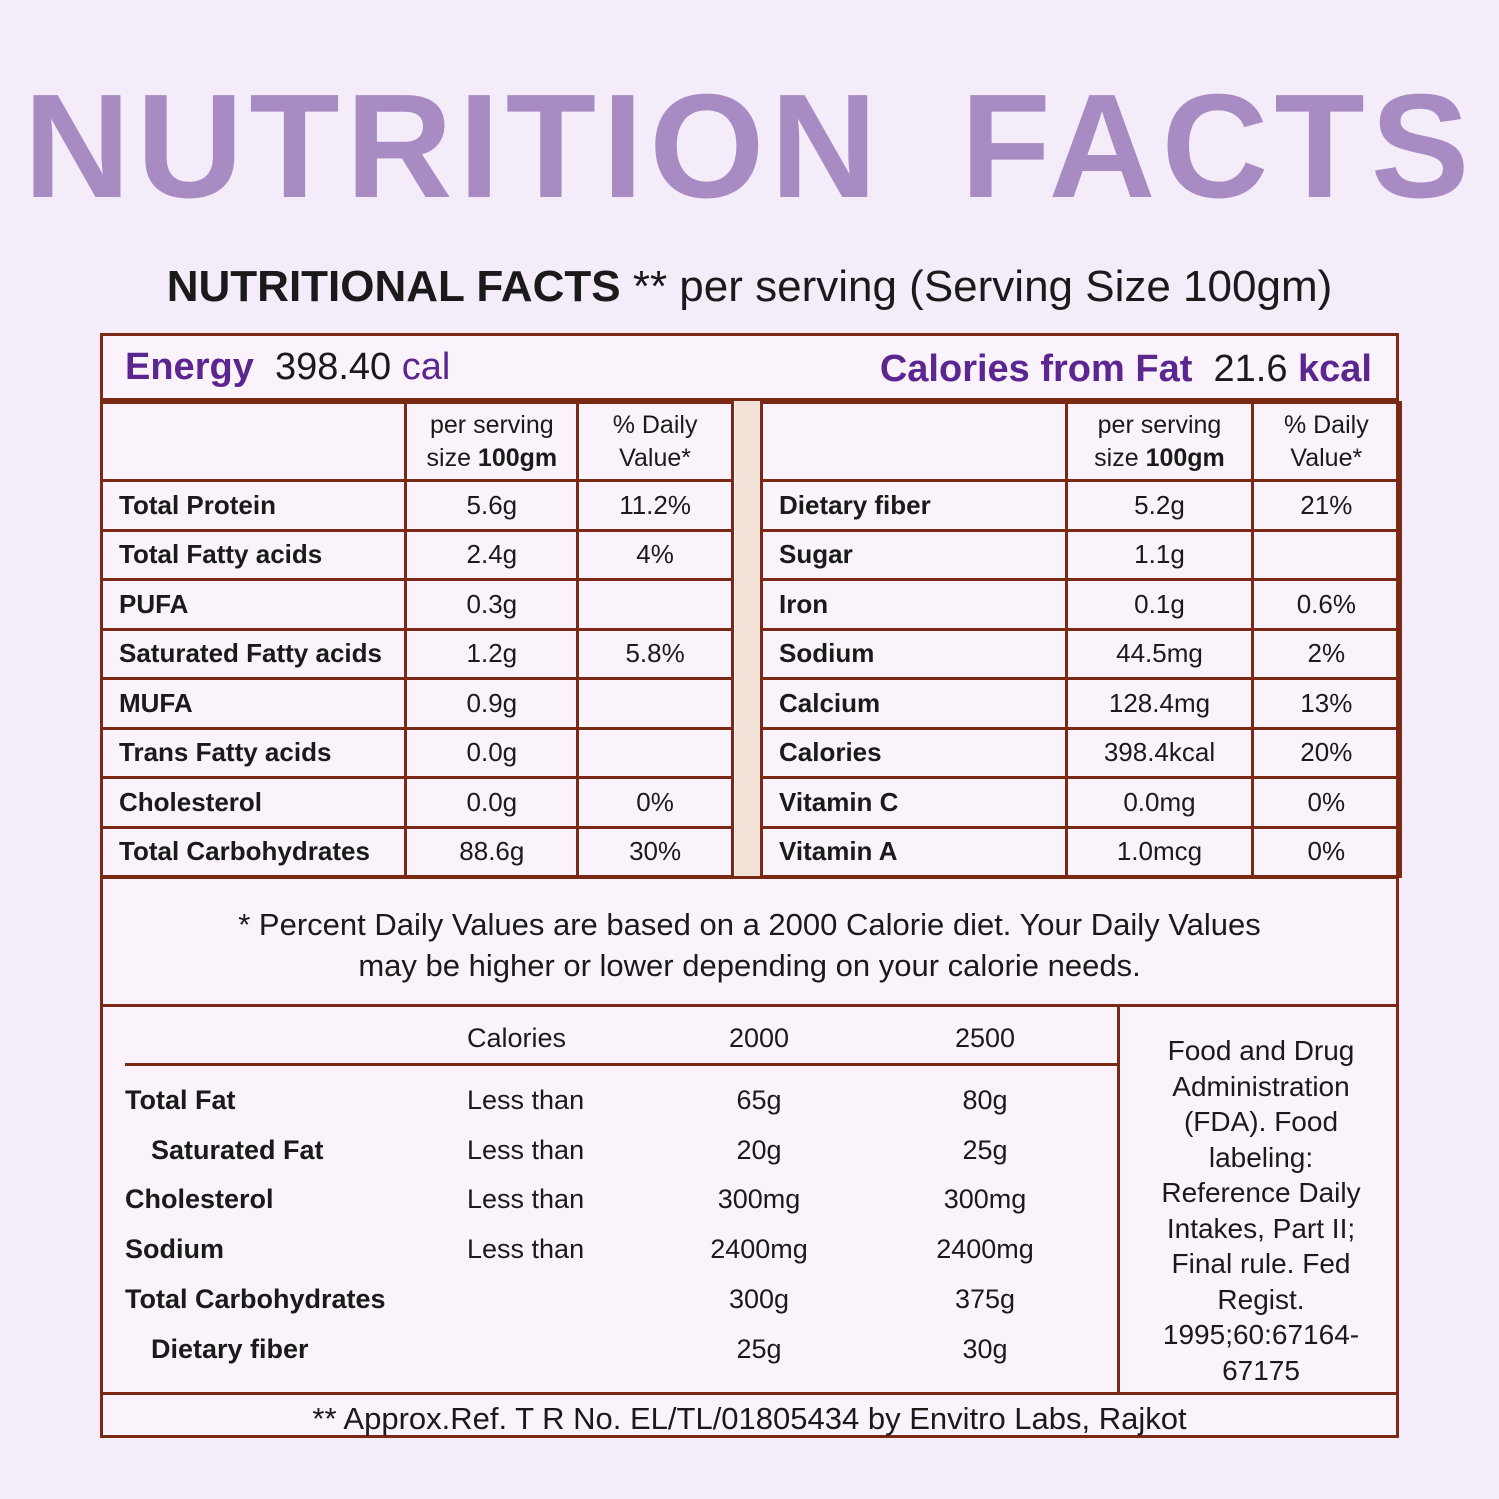 This screenshot has width=1499, height=1499. Describe the element at coordinates (492, 554) in the screenshot. I see `nutrient-amount: 2.4g` at that location.